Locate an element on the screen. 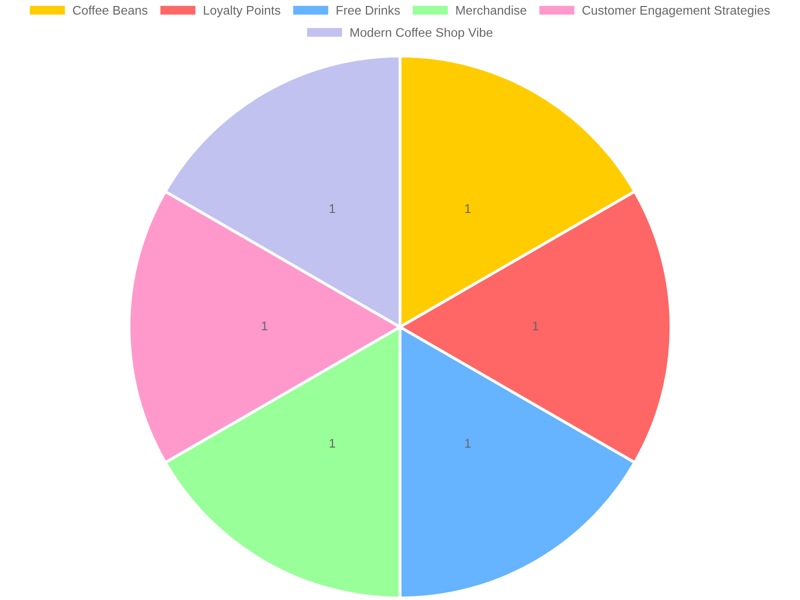  legend-label: Loyalty Points is located at coordinates (242, 12).